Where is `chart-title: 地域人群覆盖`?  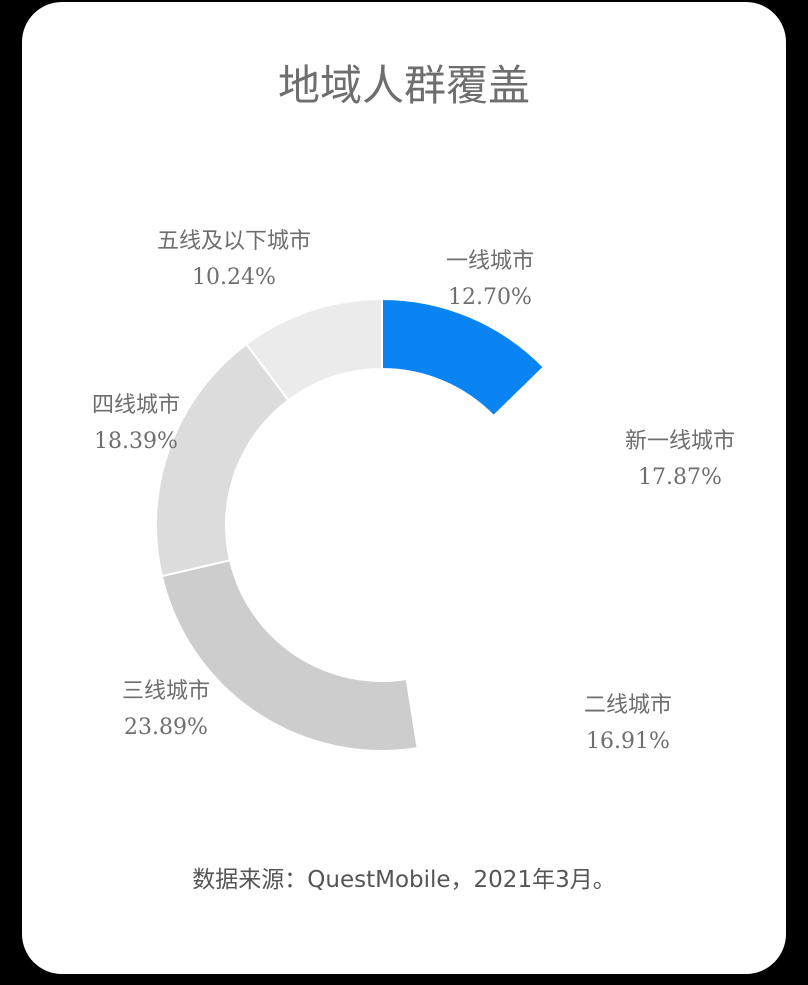 chart-title: 地域人群覆盖 is located at coordinates (403, 85).